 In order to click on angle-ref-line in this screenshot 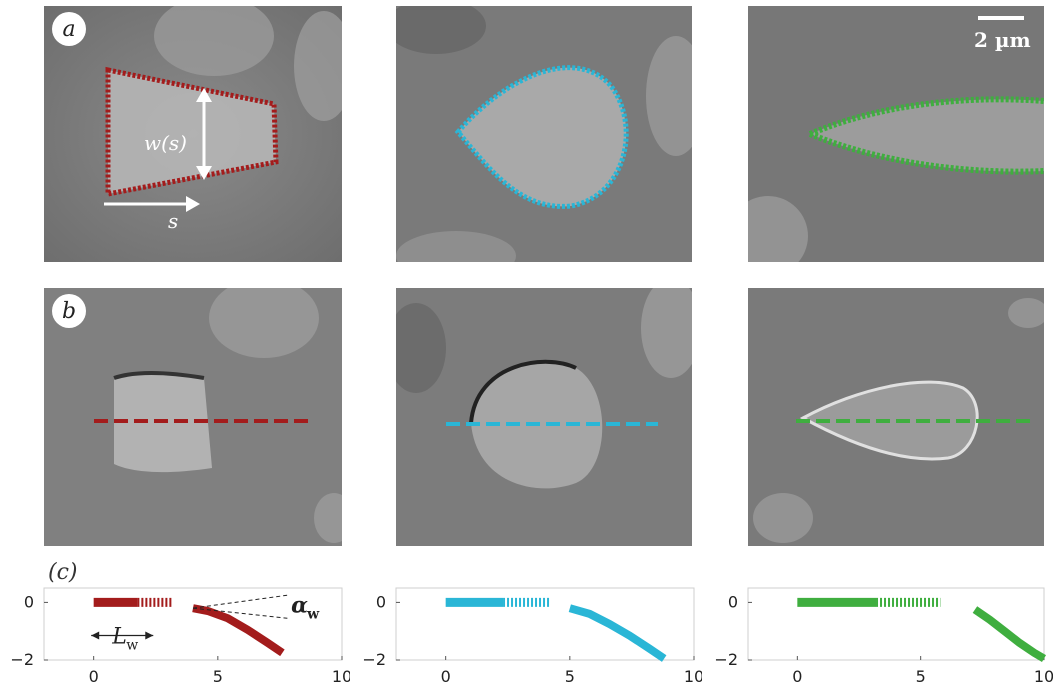, I will do `click(240, 601)`.